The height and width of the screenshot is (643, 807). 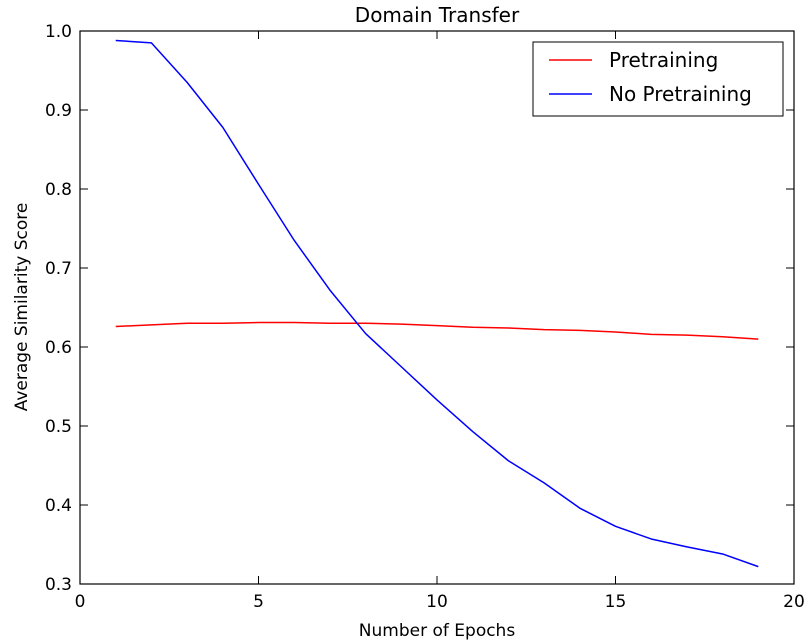 I want to click on legend: Pretraining No Pretraining, so click(x=658, y=79).